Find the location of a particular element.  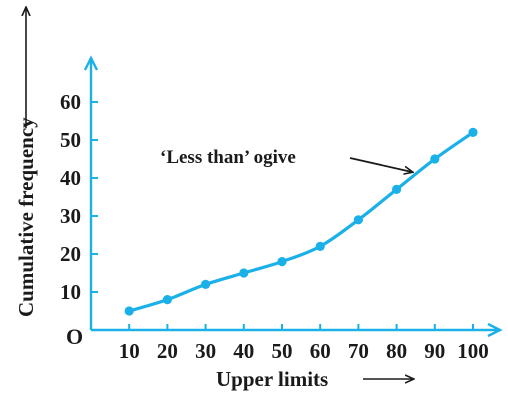

y-tick-label: 30 is located at coordinates (70, 216).